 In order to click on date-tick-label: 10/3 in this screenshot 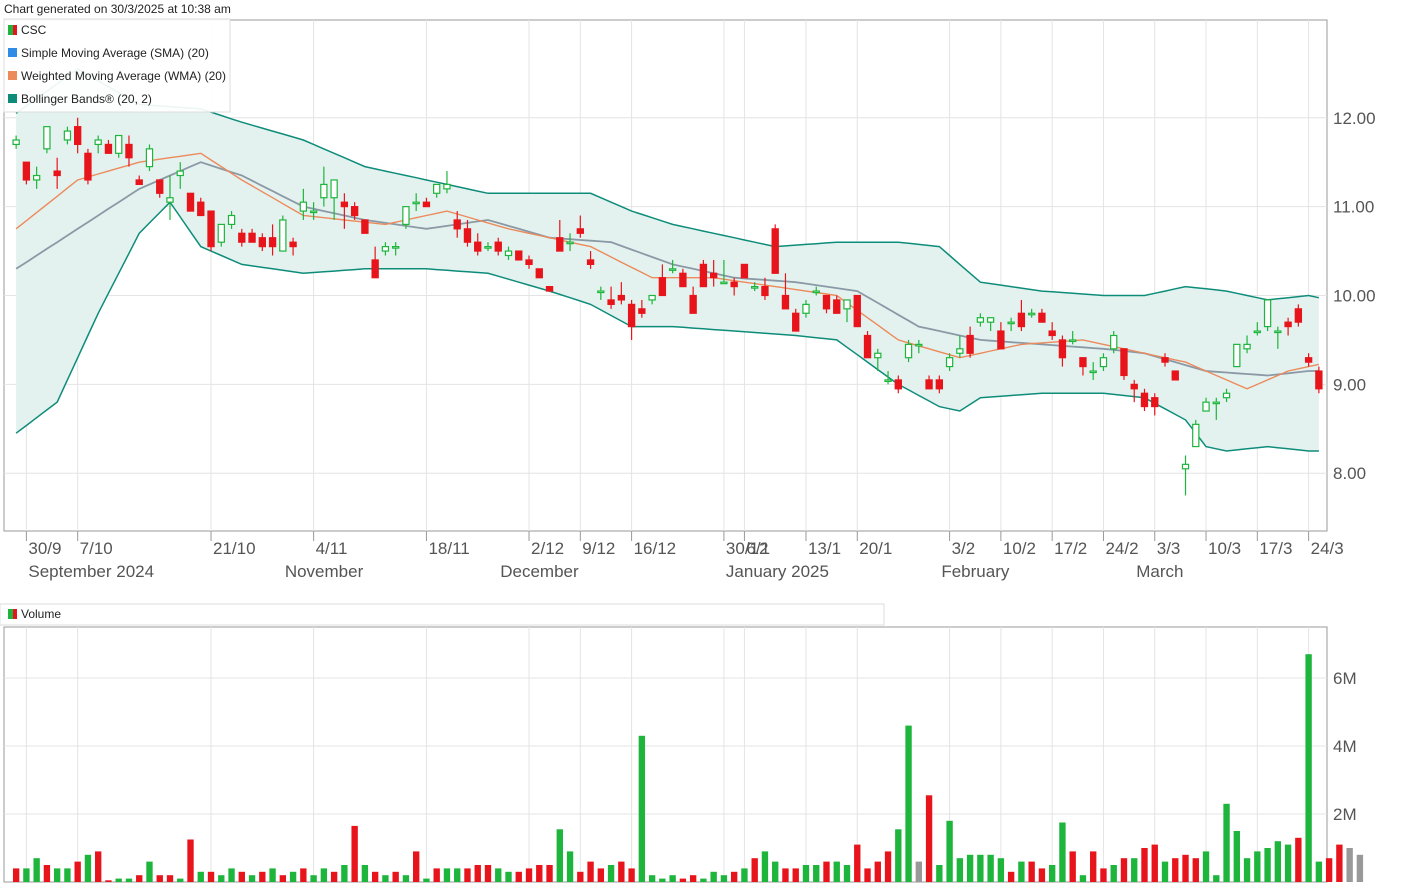, I will do `click(1224, 548)`.